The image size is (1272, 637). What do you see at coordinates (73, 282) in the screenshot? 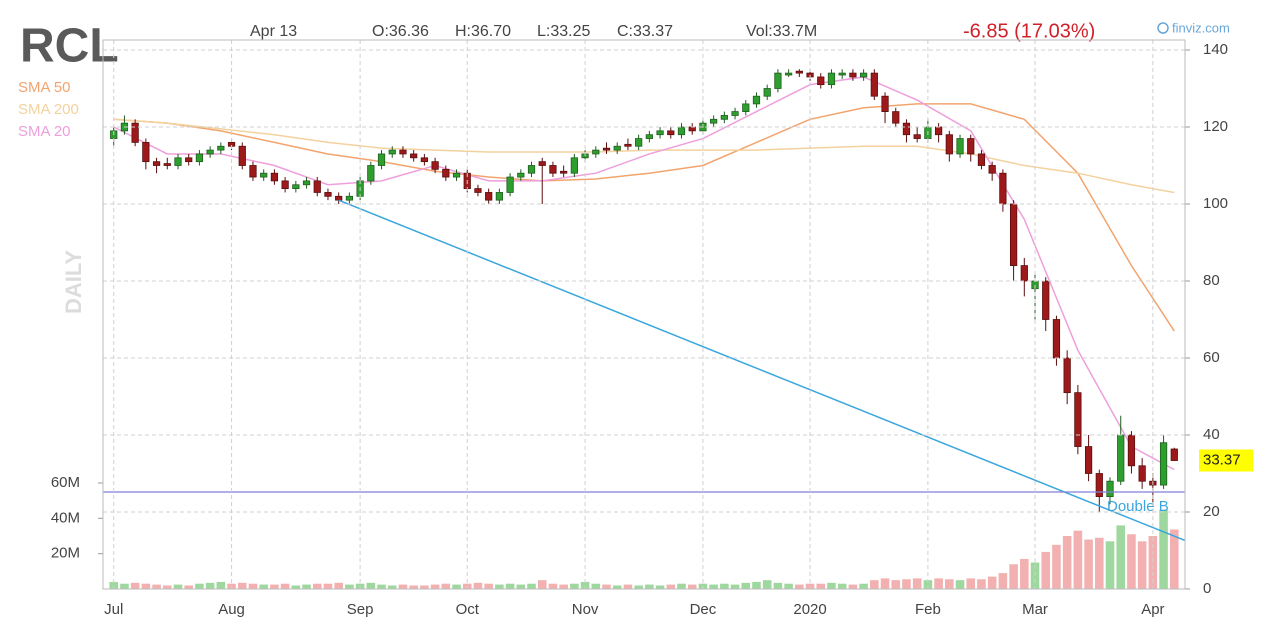
I see `period: DAILY` at bounding box center [73, 282].